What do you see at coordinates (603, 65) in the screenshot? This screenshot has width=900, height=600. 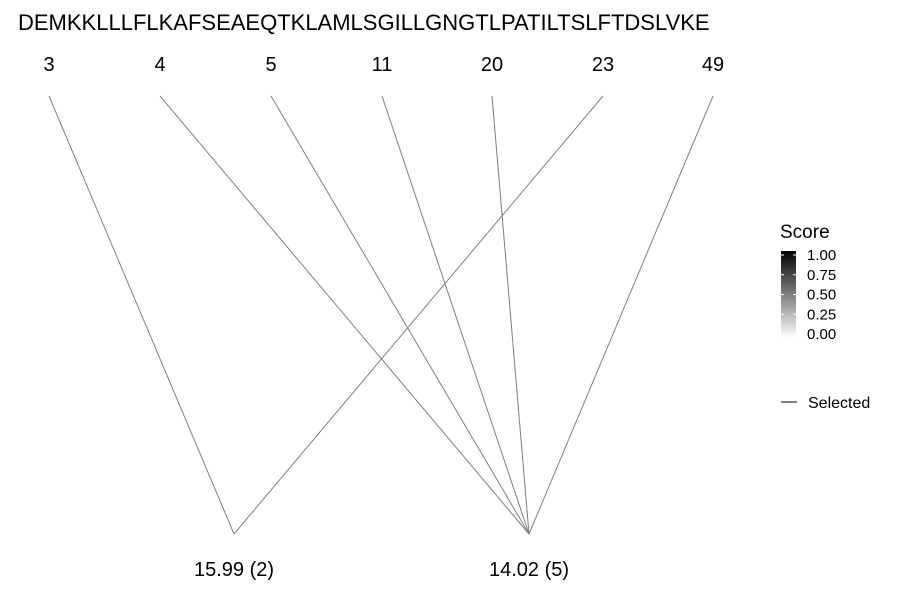 I see `position-label: 23` at bounding box center [603, 65].